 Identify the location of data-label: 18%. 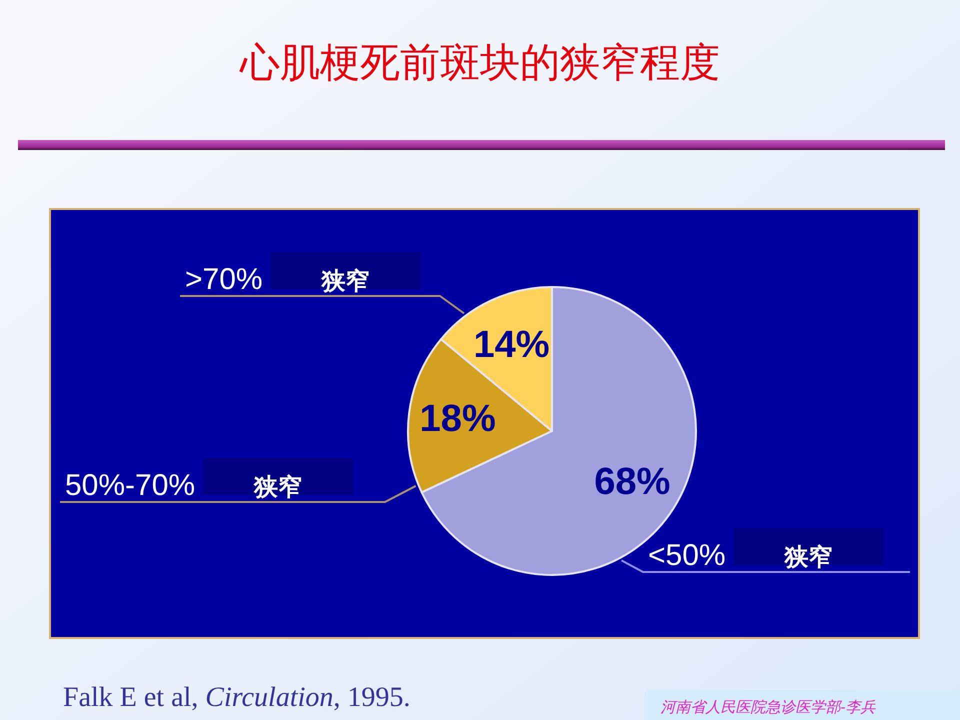
(458, 419).